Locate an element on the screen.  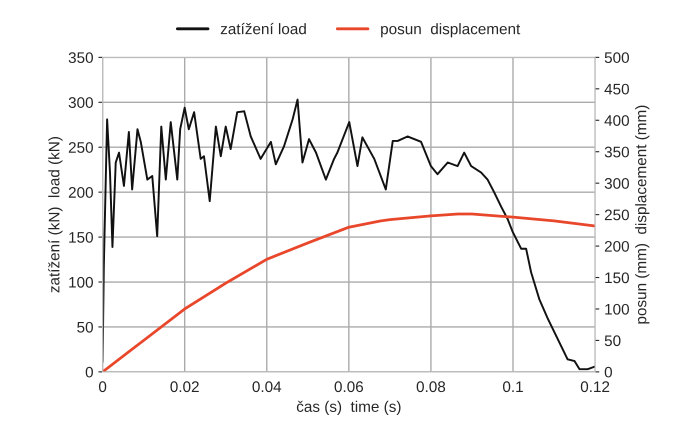
y2-tick-label: 500 is located at coordinates (616, 58).